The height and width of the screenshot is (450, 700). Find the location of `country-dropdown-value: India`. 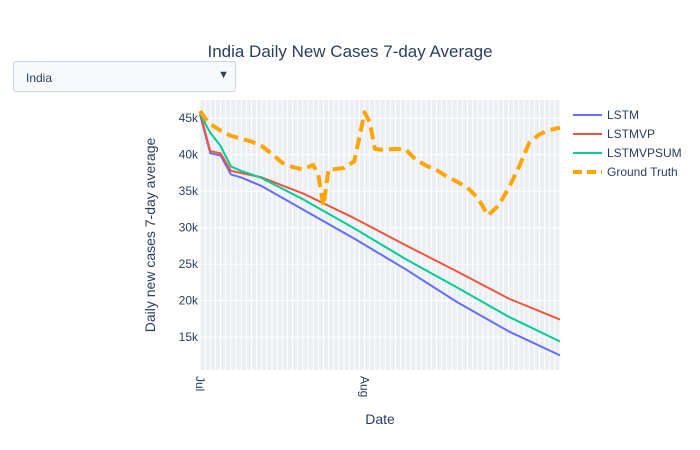

country-dropdown-value: India is located at coordinates (39, 78).